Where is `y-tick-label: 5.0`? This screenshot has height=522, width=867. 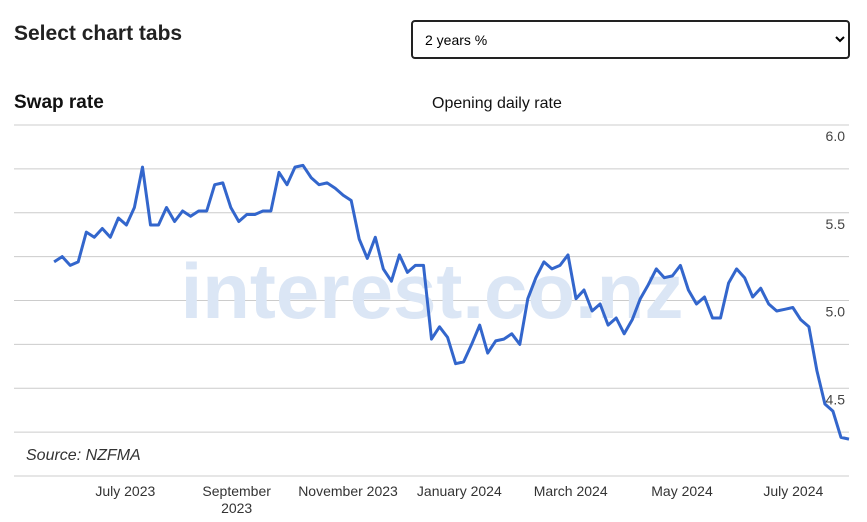 y-tick-label: 5.0 is located at coordinates (836, 312).